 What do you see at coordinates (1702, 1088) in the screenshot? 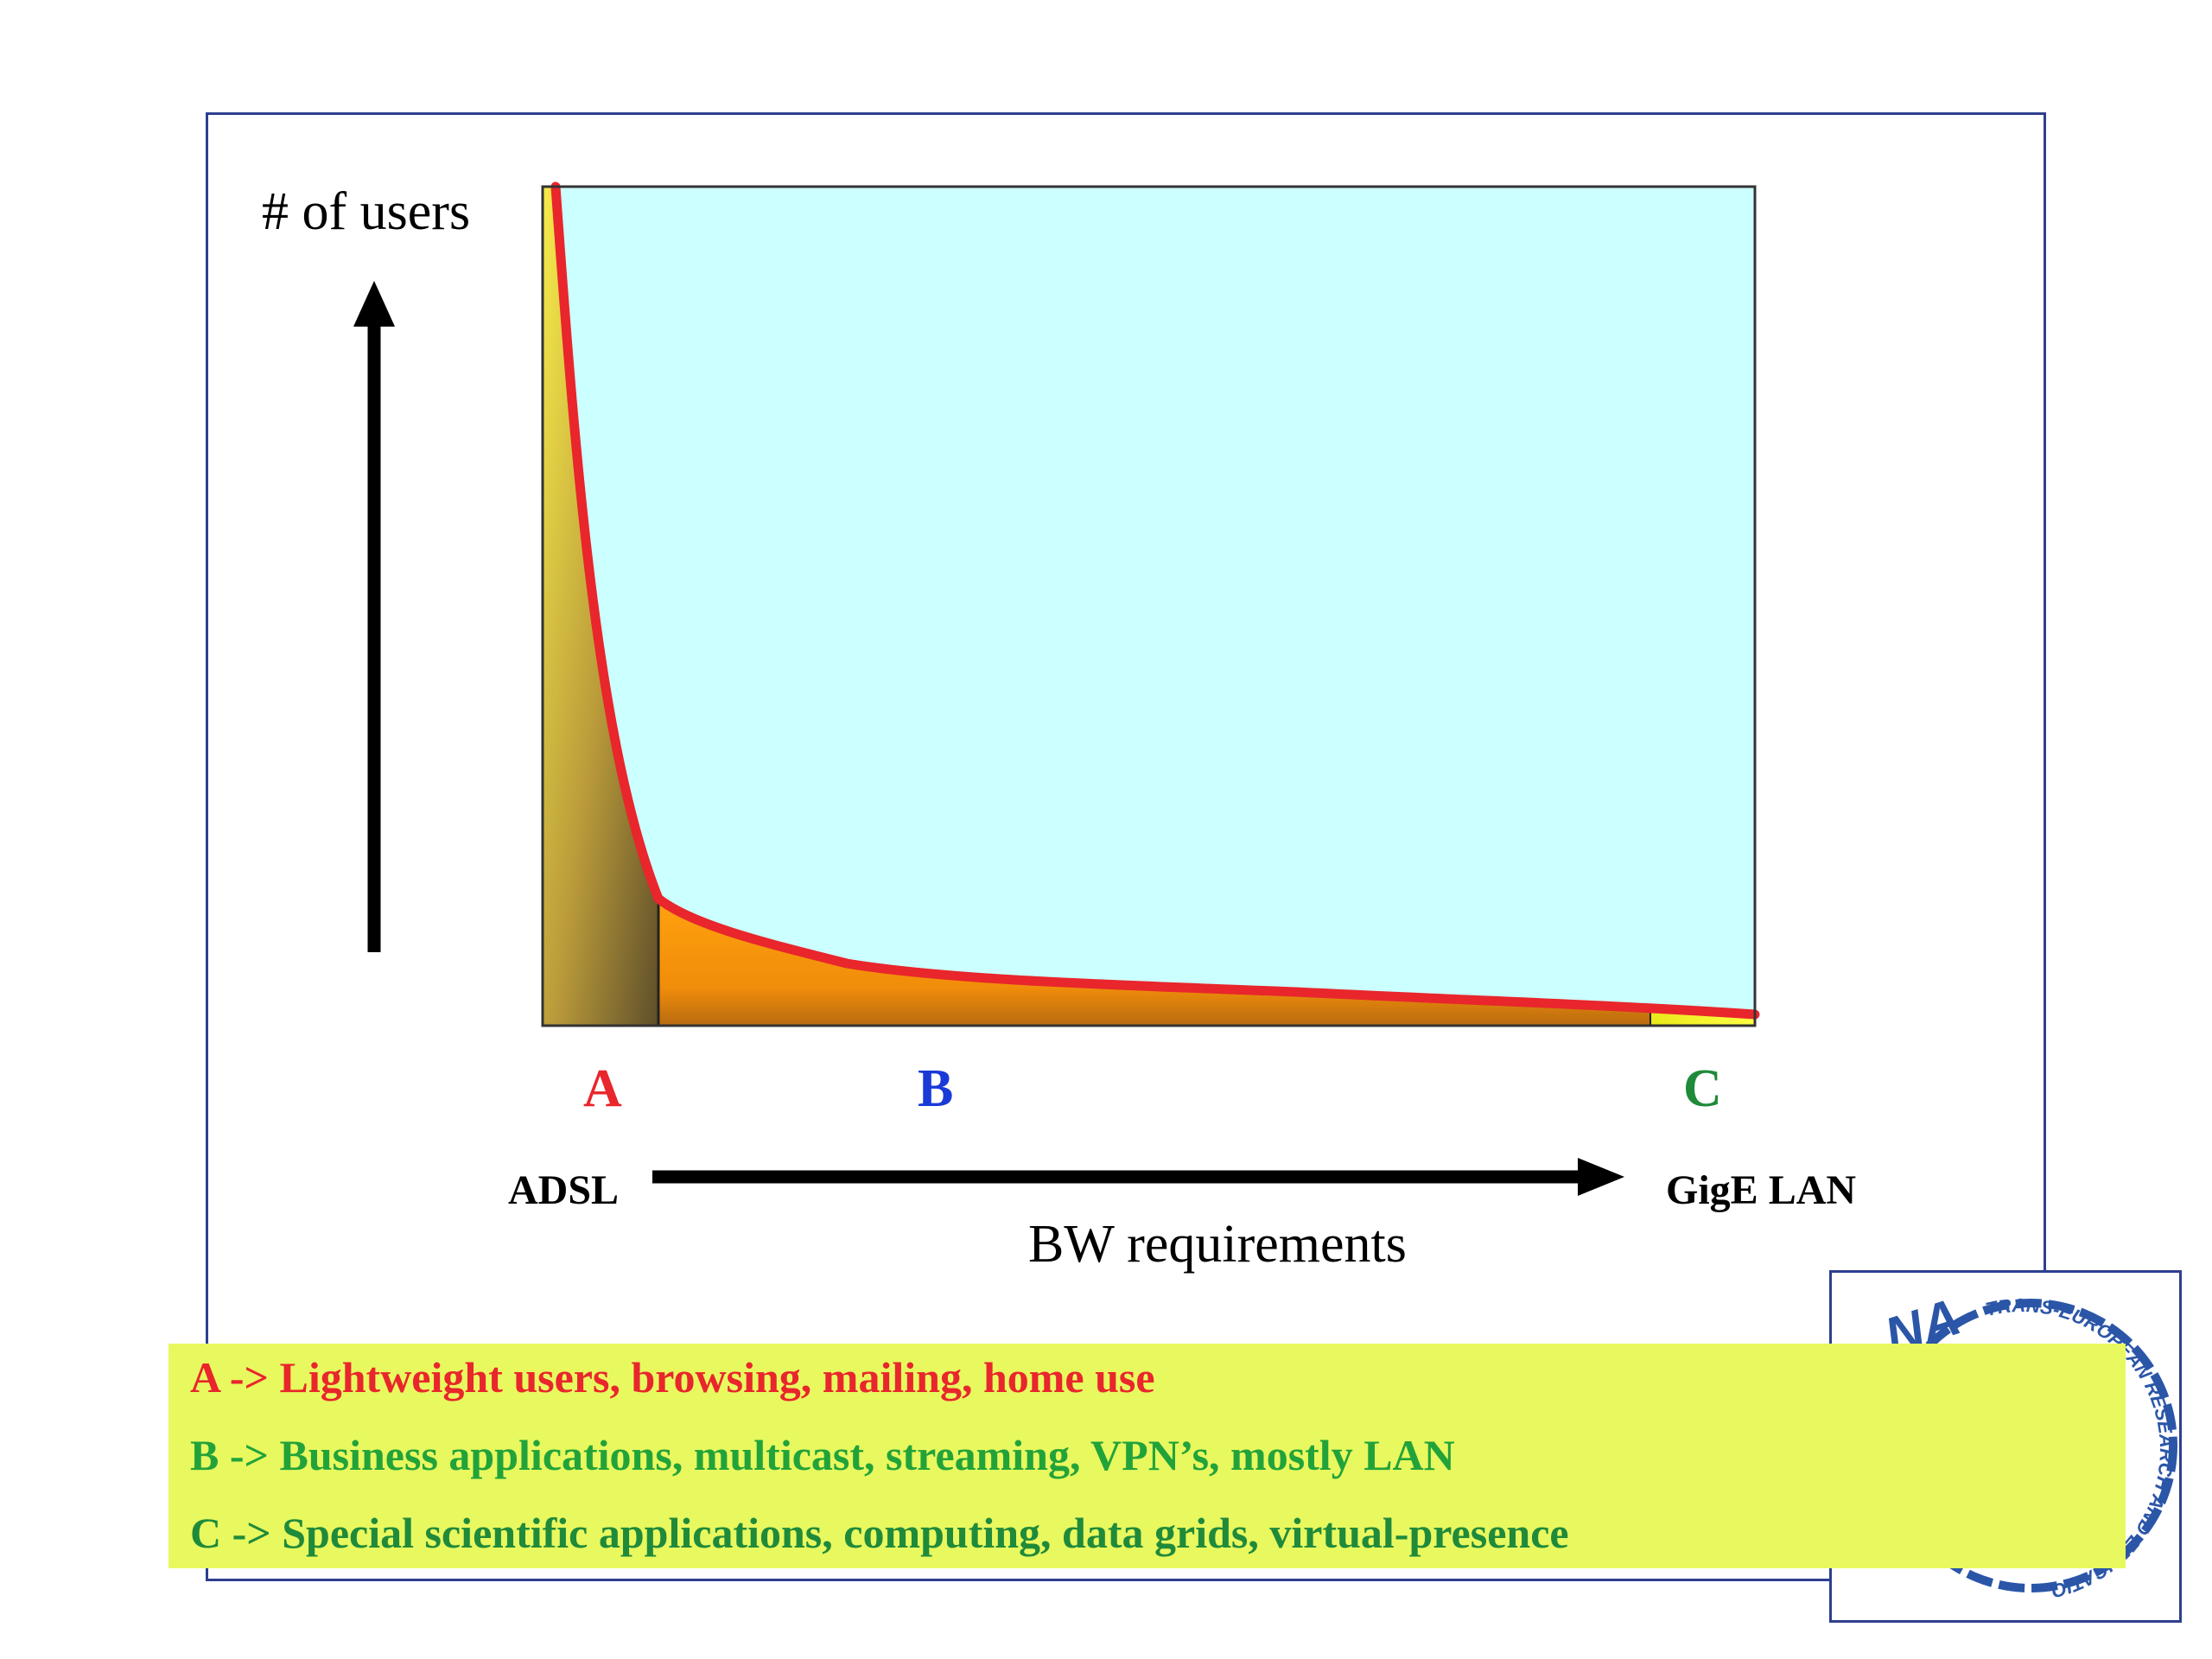
I see `region-label-c: C` at bounding box center [1702, 1088].